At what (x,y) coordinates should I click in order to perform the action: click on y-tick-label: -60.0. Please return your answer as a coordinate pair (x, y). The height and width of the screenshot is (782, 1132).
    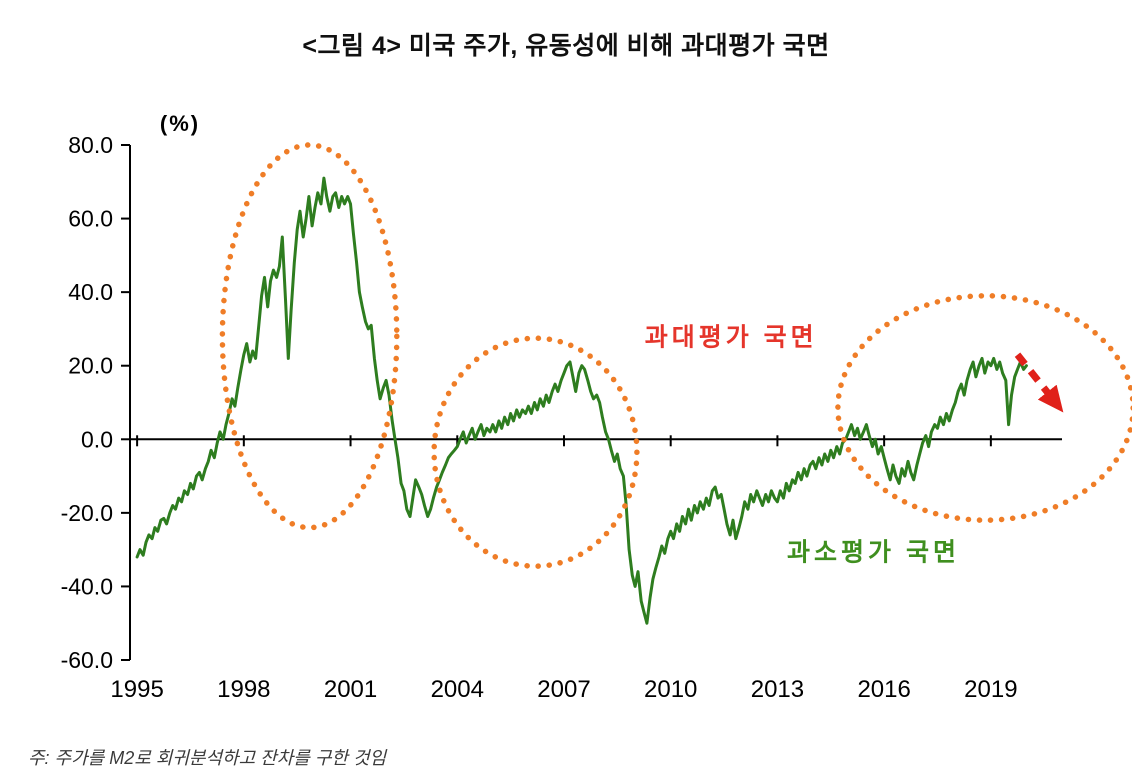
    Looking at the image, I should click on (87, 660).